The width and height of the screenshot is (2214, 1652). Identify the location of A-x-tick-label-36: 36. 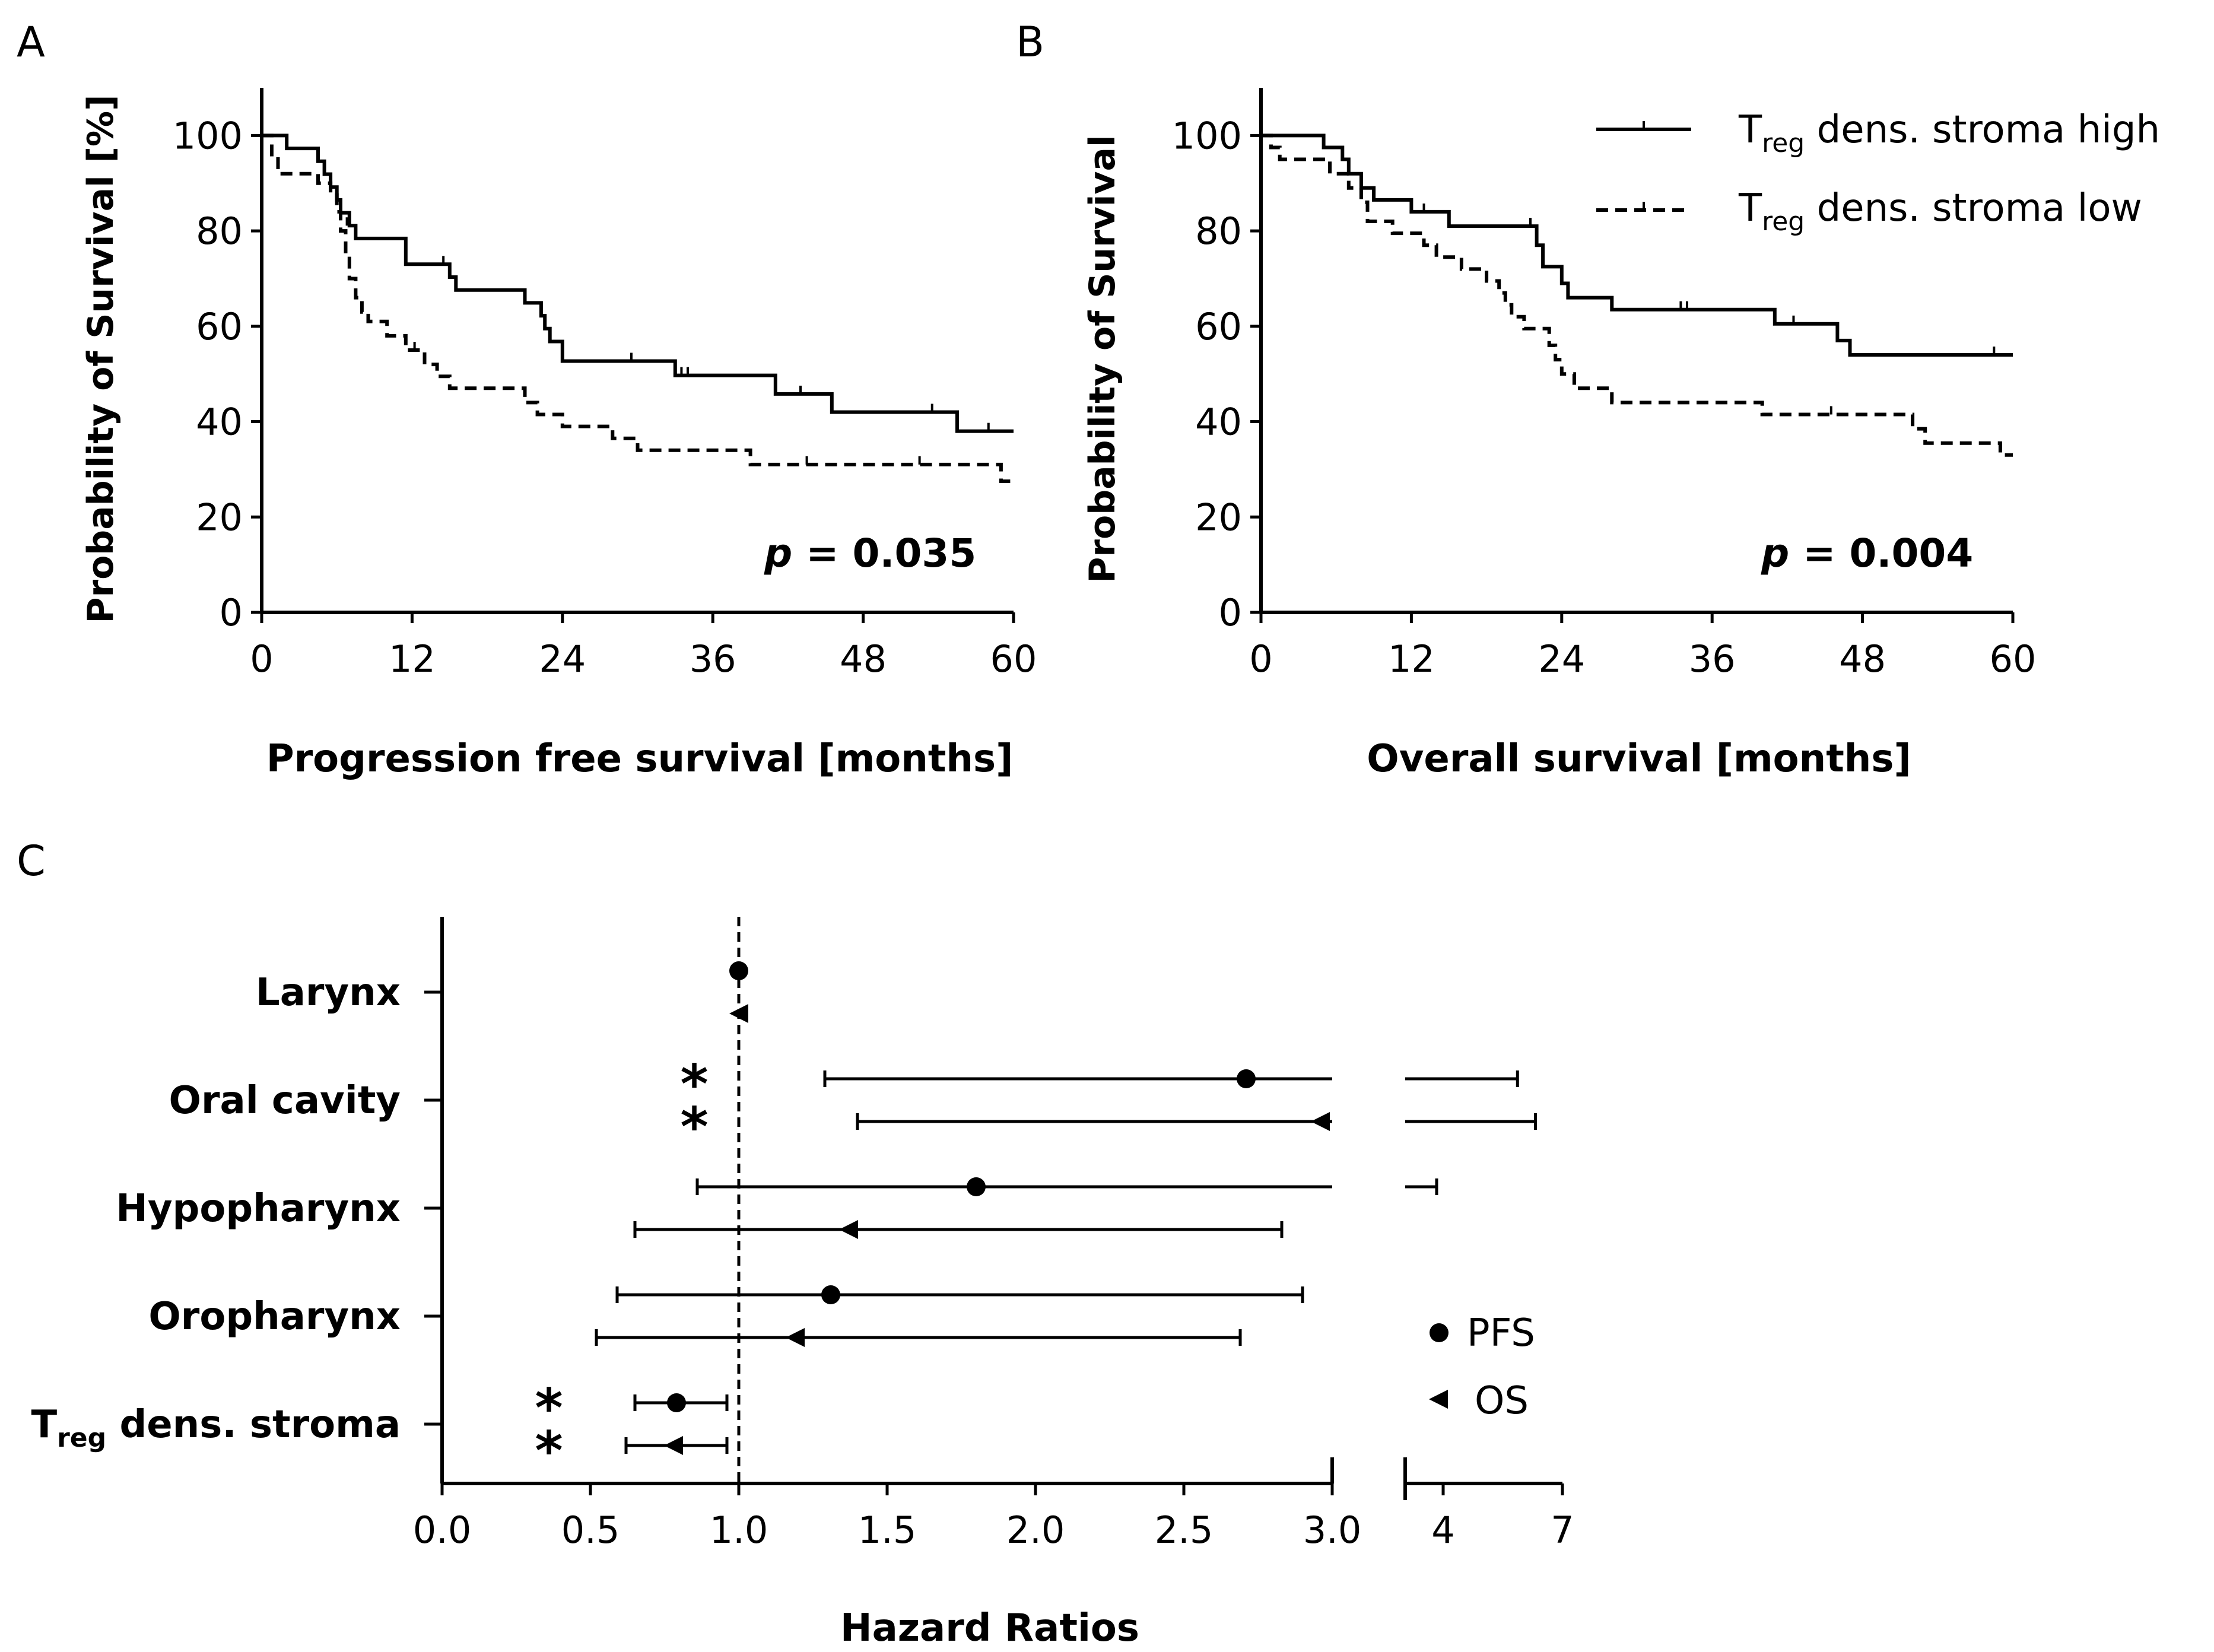
(713, 659).